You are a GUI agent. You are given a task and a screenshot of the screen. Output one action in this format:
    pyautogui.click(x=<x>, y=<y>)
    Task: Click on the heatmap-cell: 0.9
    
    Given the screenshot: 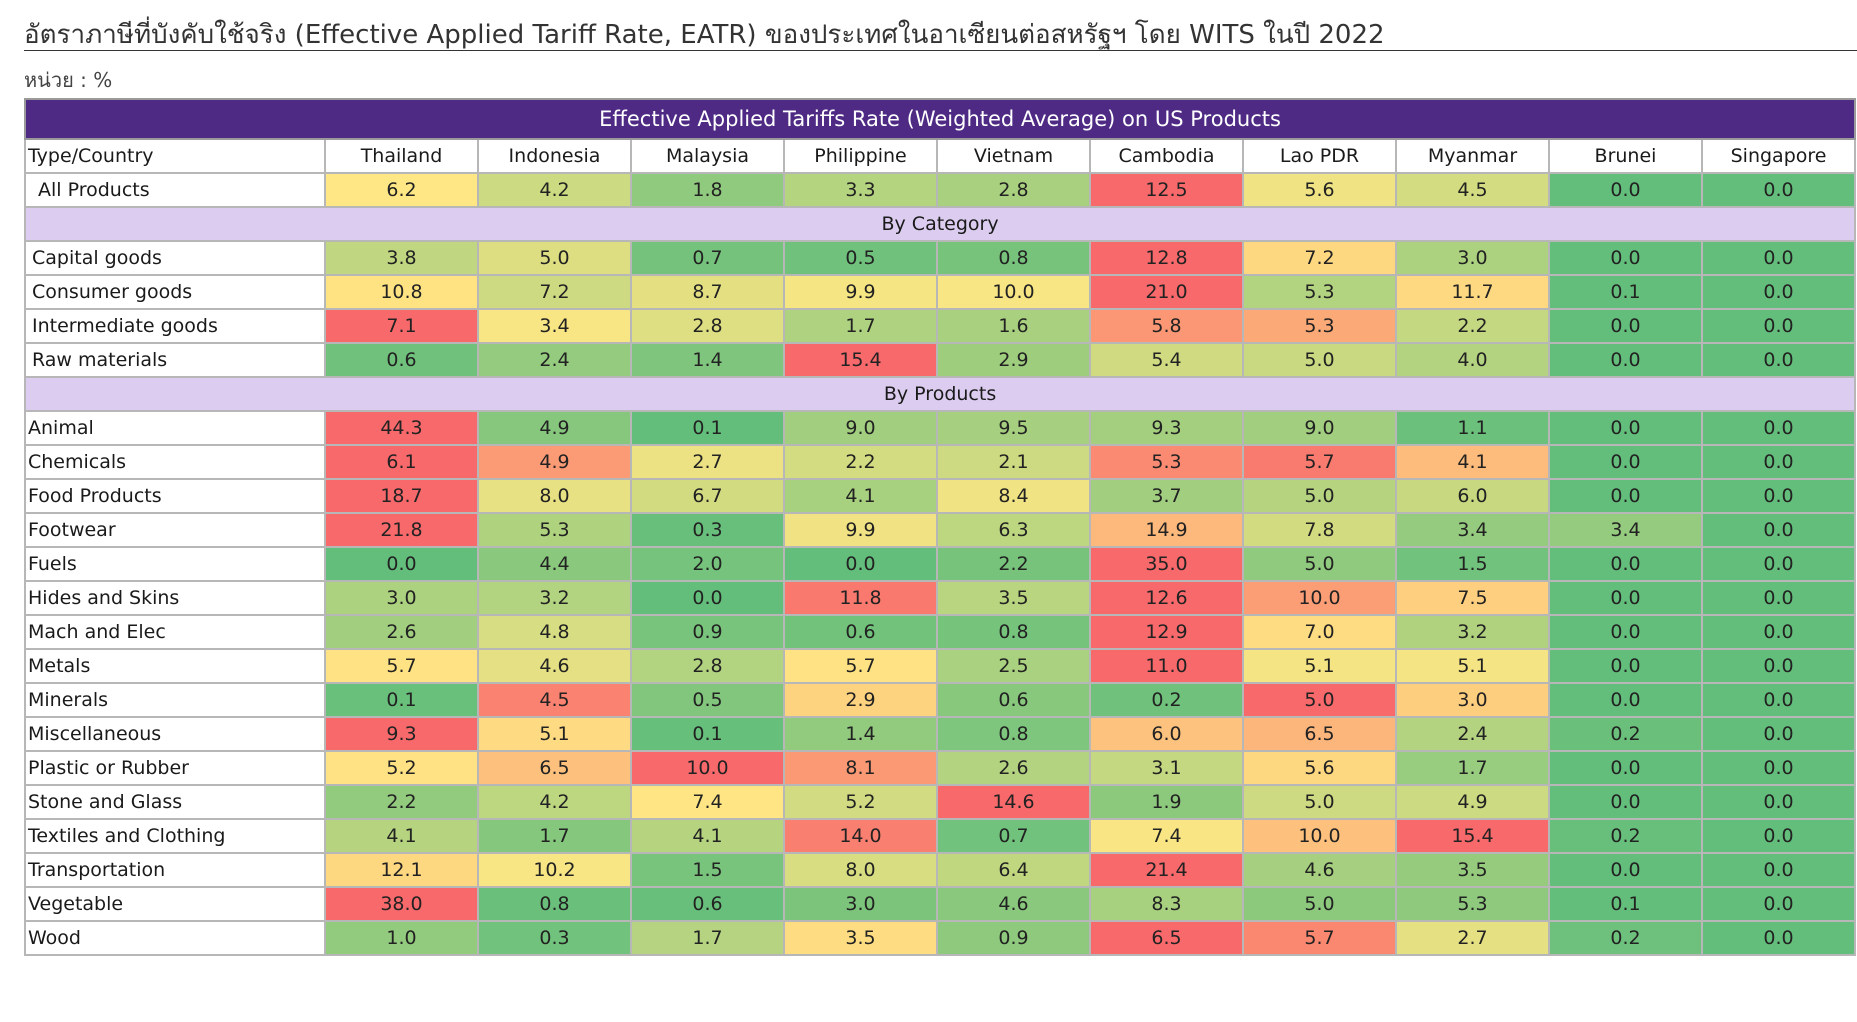 What is the action you would take?
    pyautogui.click(x=1013, y=938)
    